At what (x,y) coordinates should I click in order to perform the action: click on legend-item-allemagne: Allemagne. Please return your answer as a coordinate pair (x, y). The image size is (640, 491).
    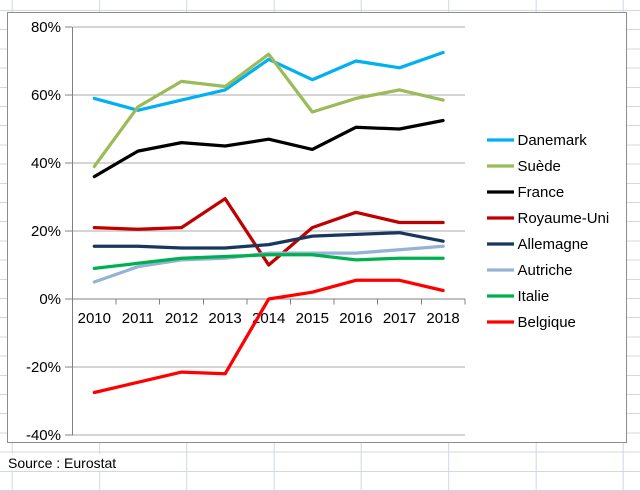
    Looking at the image, I should click on (537, 244).